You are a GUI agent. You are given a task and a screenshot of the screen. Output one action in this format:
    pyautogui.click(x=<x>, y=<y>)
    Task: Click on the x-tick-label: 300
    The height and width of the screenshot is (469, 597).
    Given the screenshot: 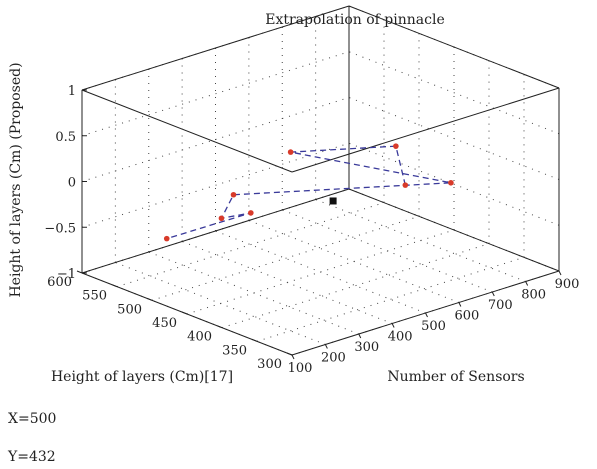 What is the action you would take?
    pyautogui.click(x=366, y=347)
    